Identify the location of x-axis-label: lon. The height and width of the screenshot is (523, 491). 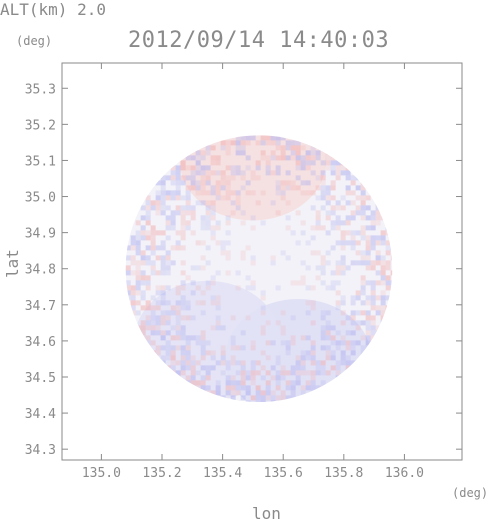
(266, 513).